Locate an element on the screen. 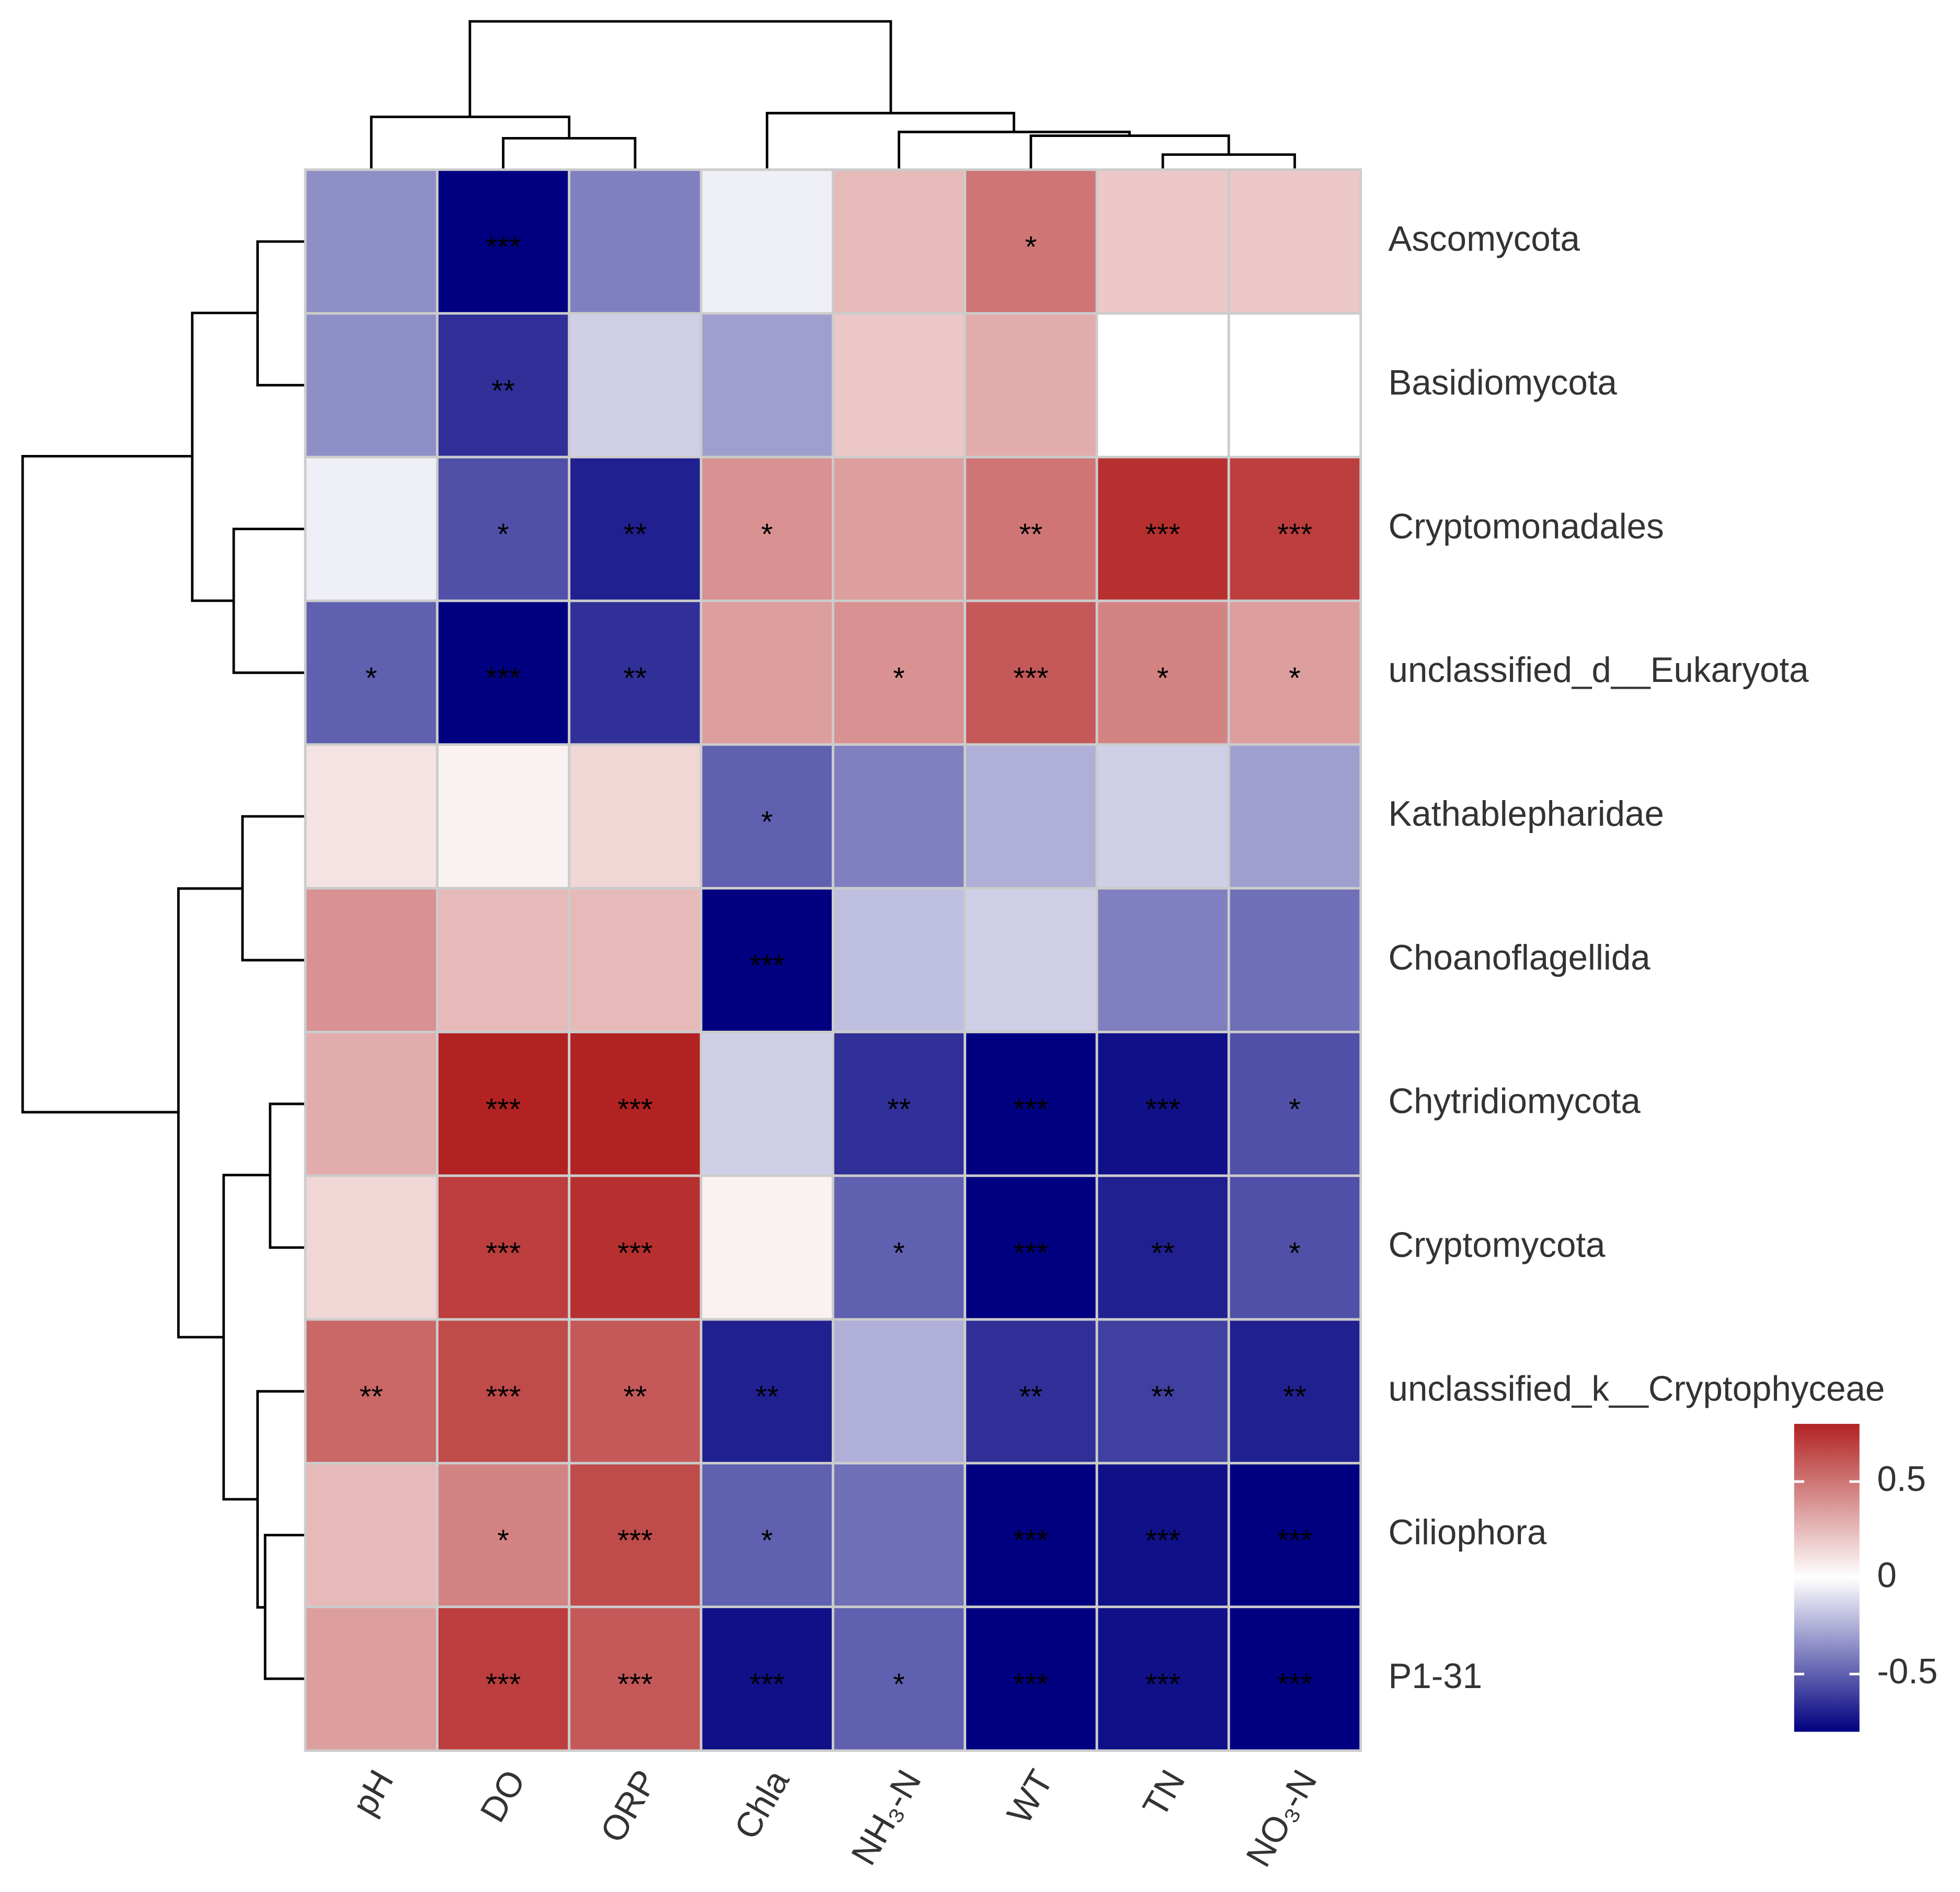 The height and width of the screenshot is (1892, 1960). row-label: unclassified_k__Cryptophyceae is located at coordinates (1637, 1388).